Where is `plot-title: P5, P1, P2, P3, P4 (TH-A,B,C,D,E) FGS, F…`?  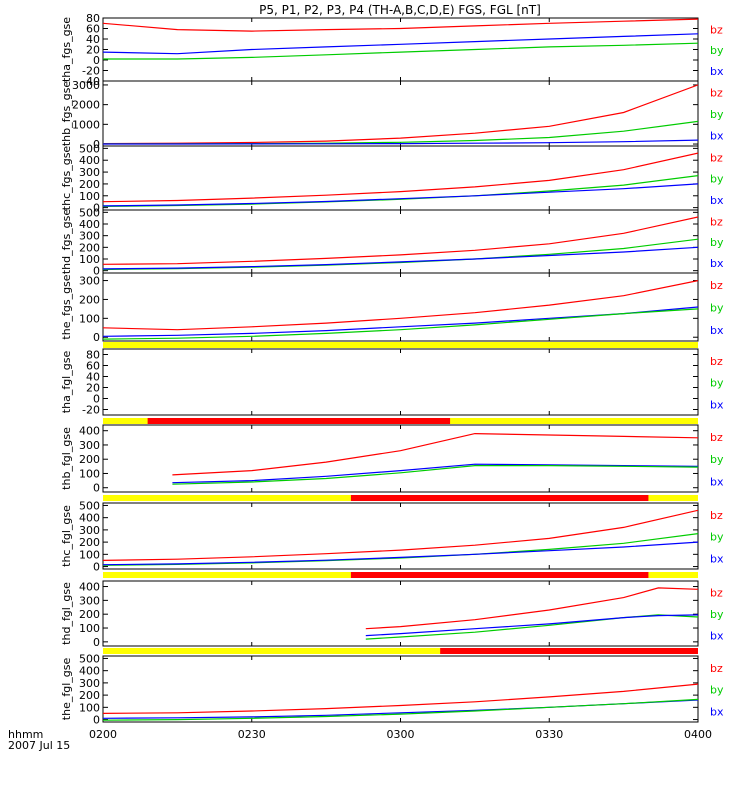
plot-title: P5, P1, P2, P3, P4 (TH-A,B,C,D,E) FGS, F… is located at coordinates (400, 10).